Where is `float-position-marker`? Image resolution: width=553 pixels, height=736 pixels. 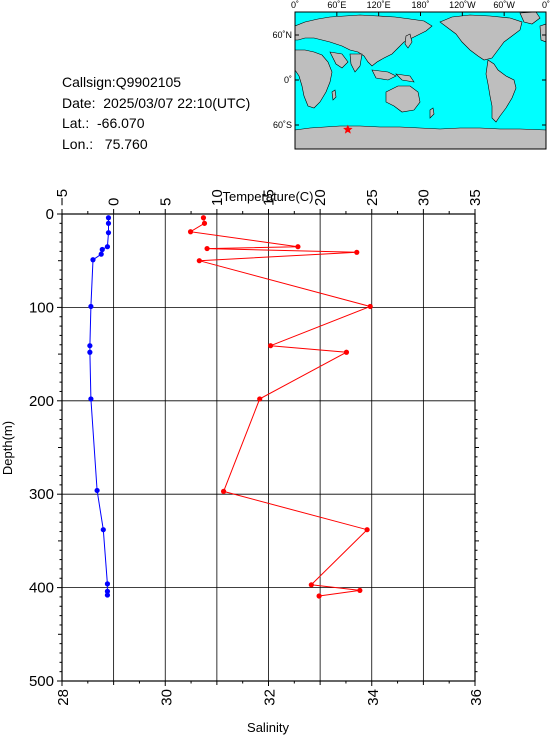
float-position-marker is located at coordinates (348, 129).